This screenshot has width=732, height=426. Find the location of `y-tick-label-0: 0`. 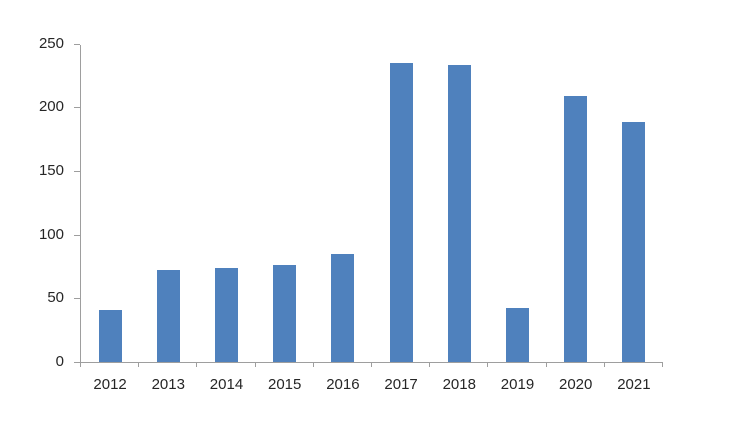

y-tick-label-0: 0 is located at coordinates (59, 361).